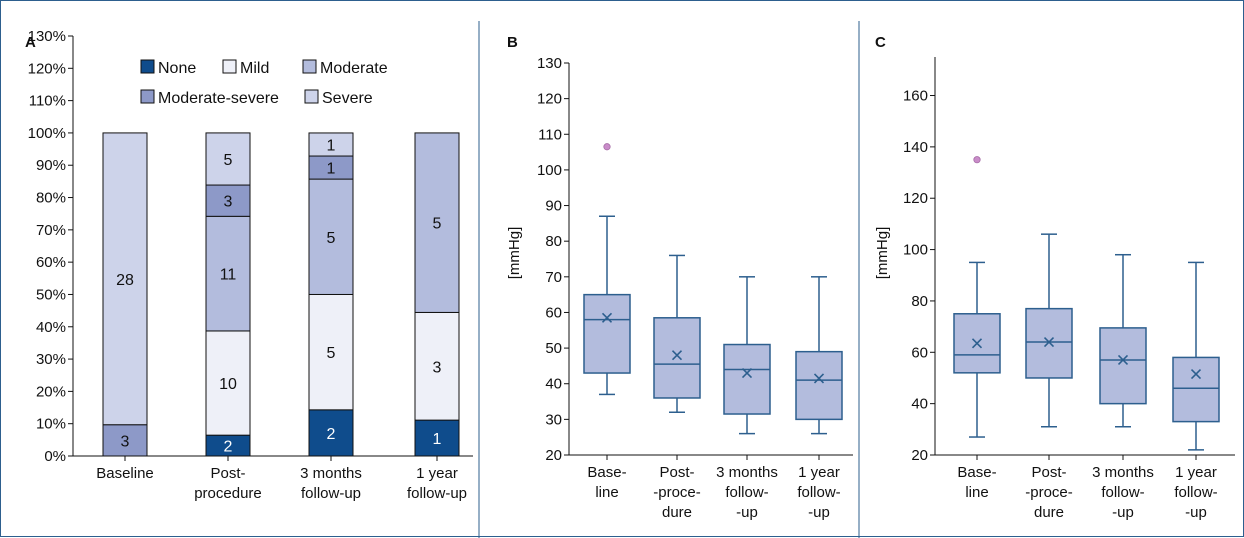 This screenshot has width=1244, height=538. What do you see at coordinates (309, 66) in the screenshot?
I see `legend-swatch-moderate` at bounding box center [309, 66].